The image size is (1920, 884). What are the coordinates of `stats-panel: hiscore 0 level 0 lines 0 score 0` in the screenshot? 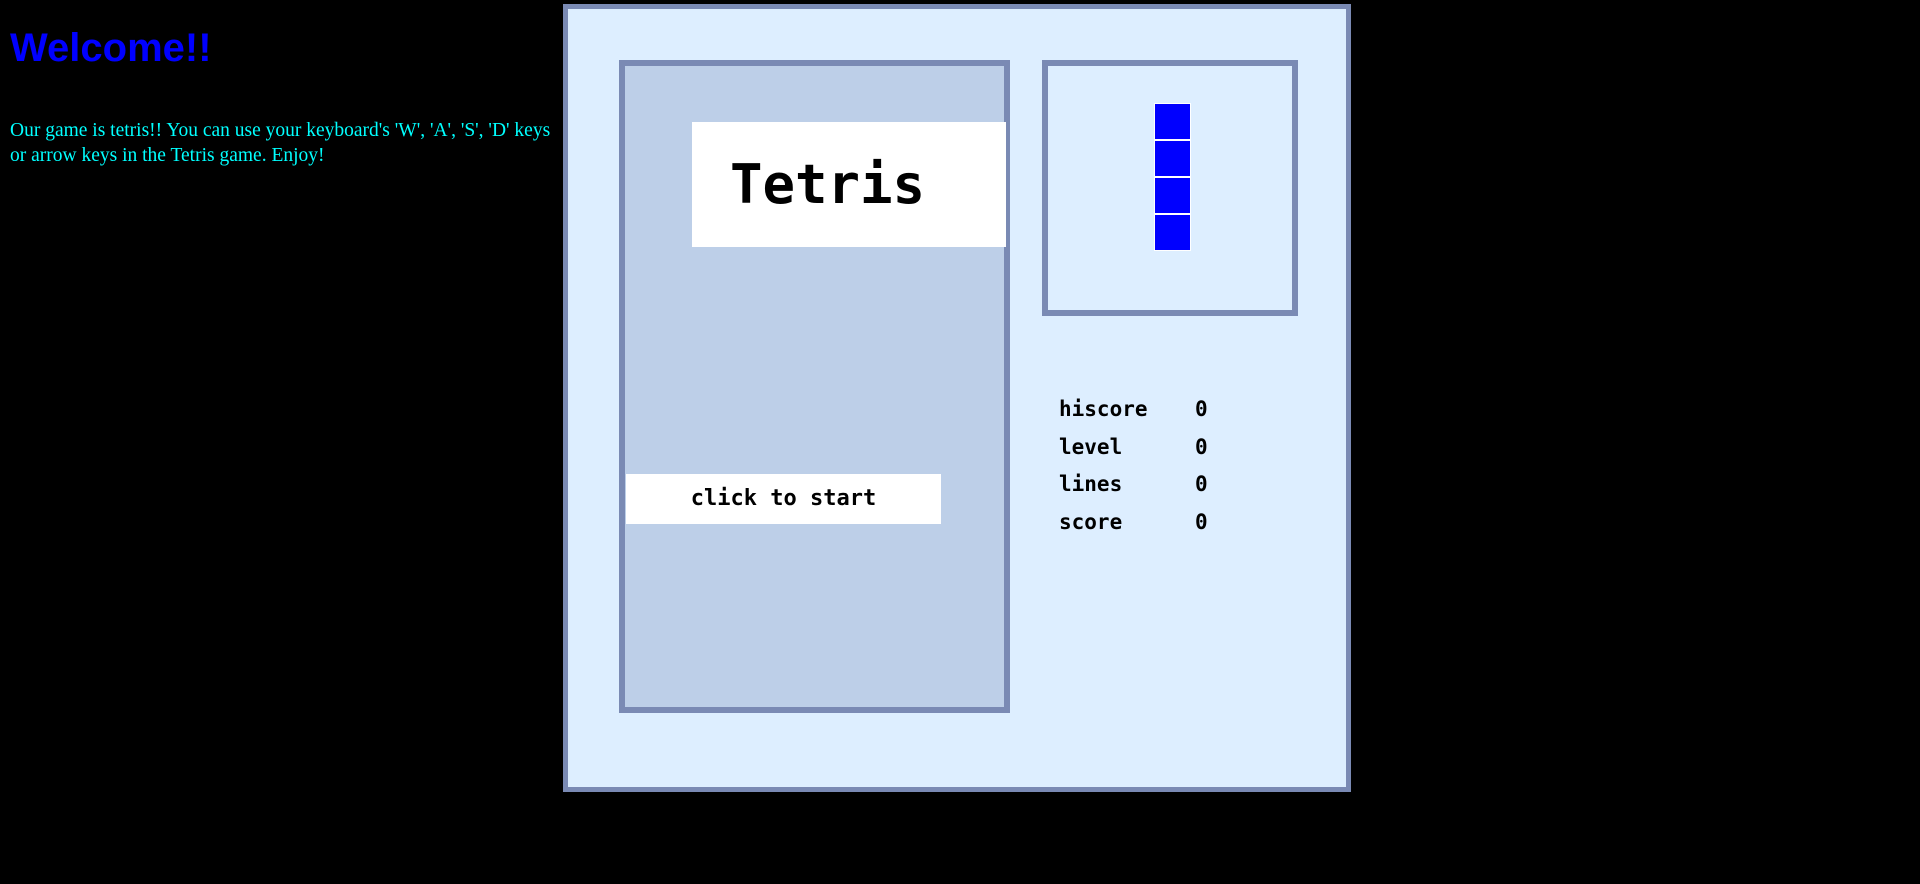 It's located at (1133, 466).